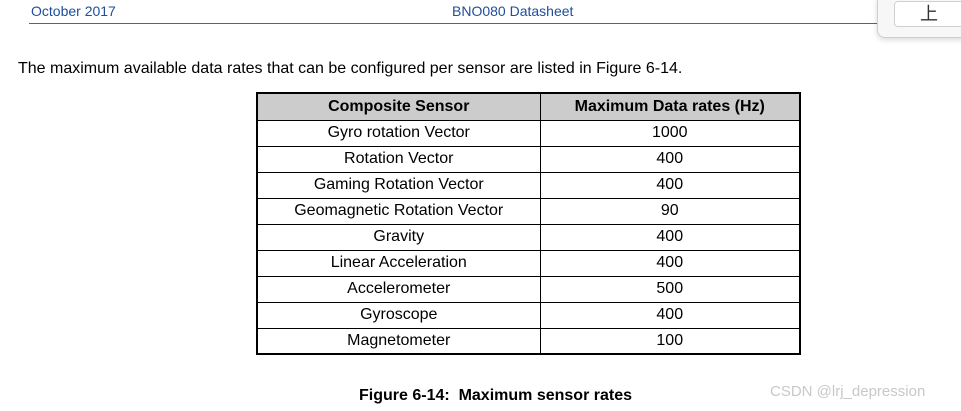  Describe the element at coordinates (927, 14) in the screenshot. I see `popup-button: 上` at that location.